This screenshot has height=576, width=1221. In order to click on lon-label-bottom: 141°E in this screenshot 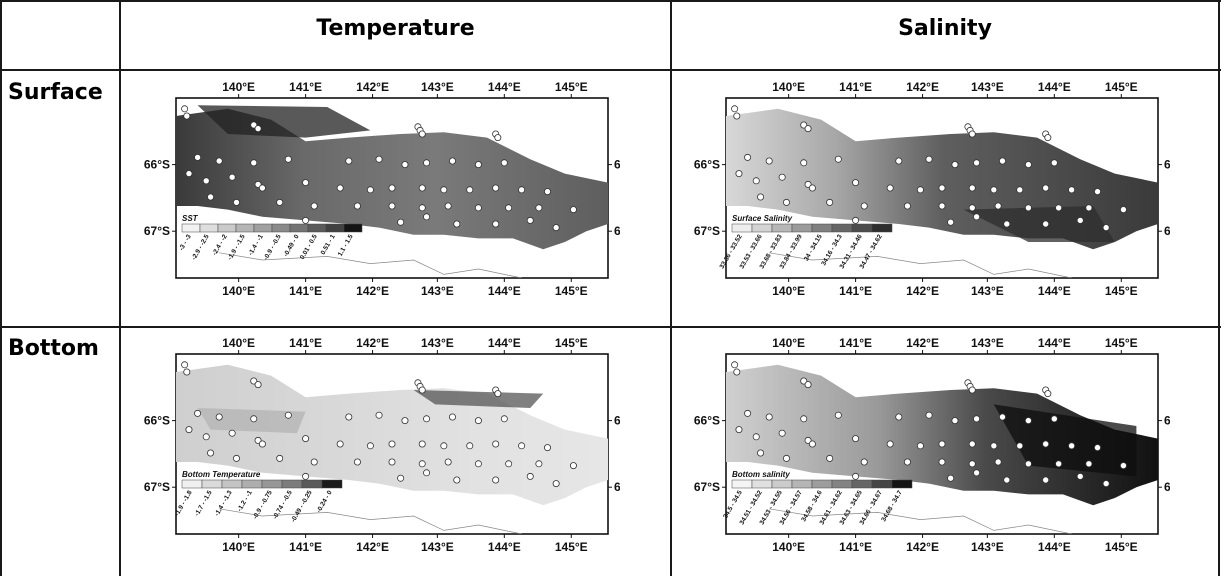, I will do `click(305, 547)`.